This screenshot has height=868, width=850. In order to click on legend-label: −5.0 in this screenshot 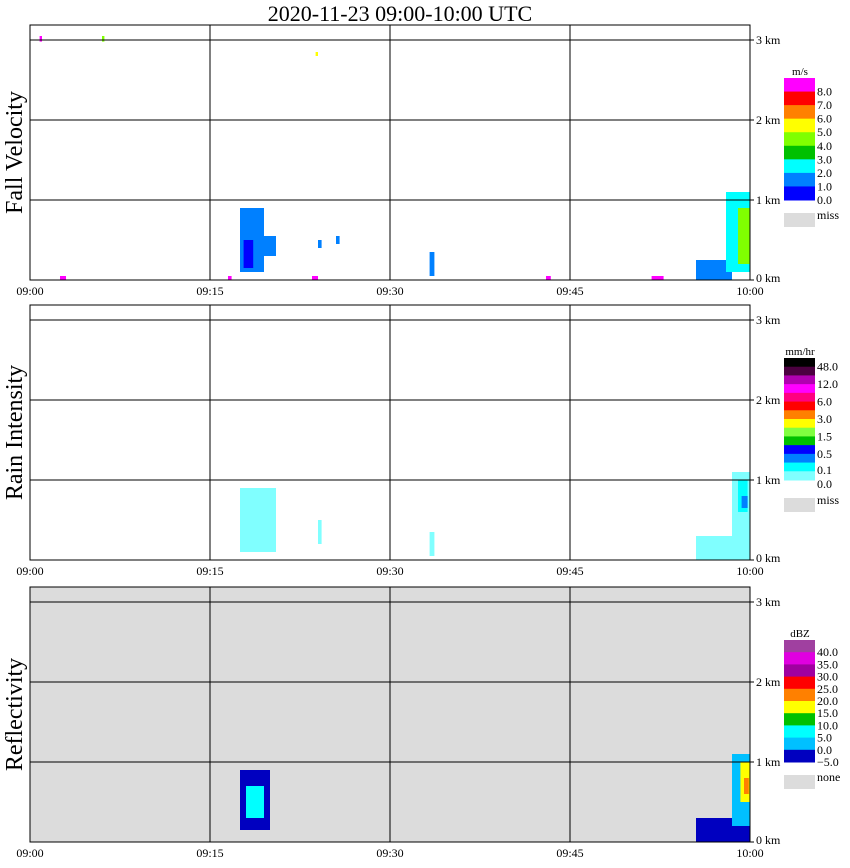, I will do `click(828, 762)`.